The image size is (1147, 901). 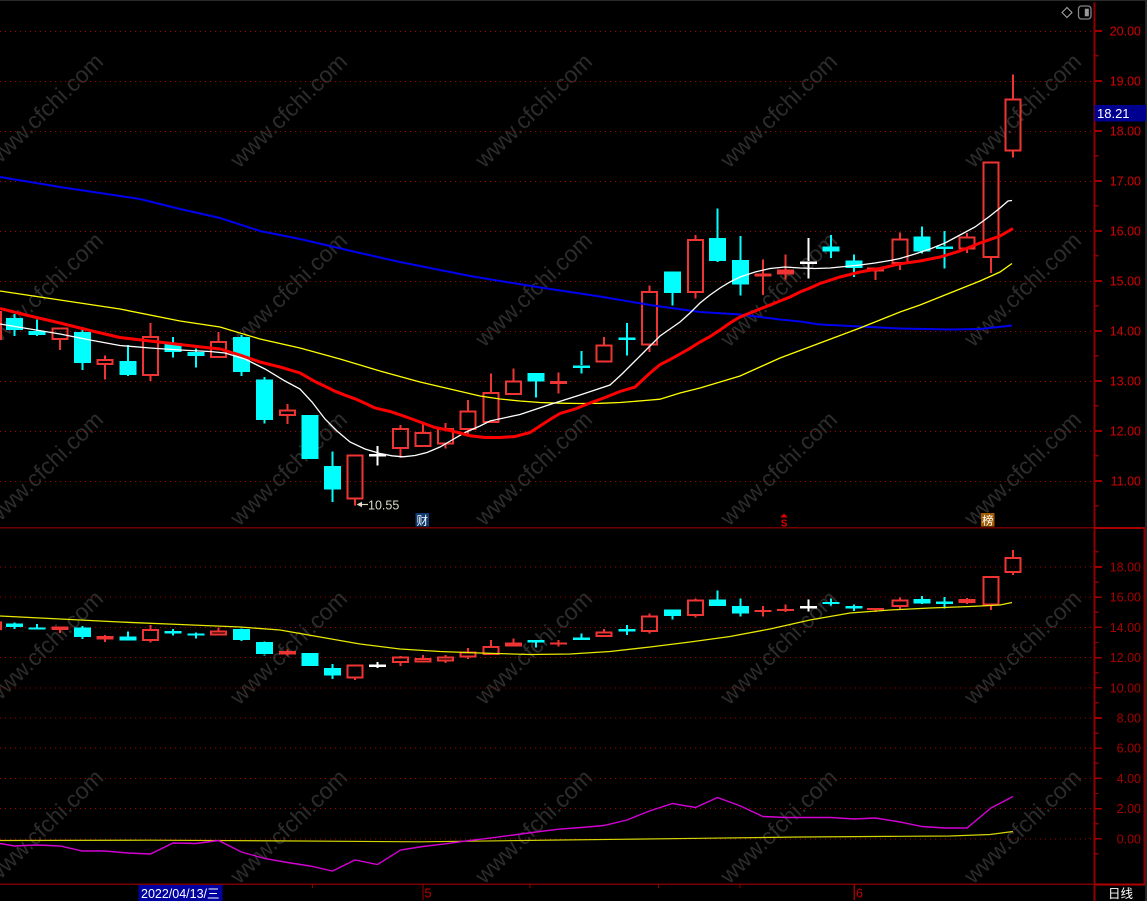 What do you see at coordinates (1129, 839) in the screenshot?
I see `svg-text: 0.00` at bounding box center [1129, 839].